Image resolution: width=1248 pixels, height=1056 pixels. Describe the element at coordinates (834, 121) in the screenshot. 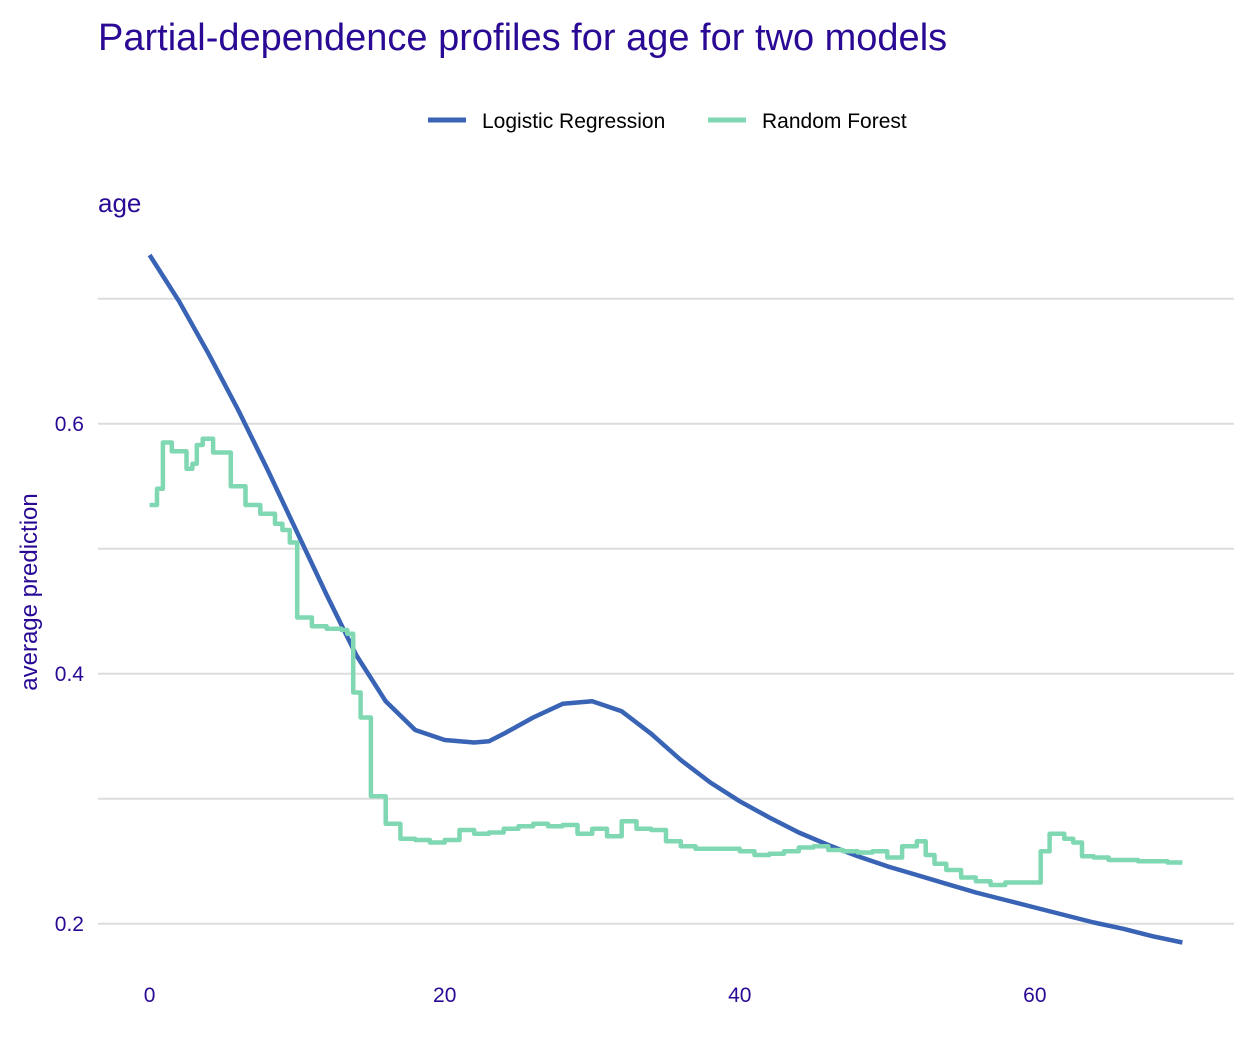

I see `legend-label-random-forest: Random Forest` at that location.